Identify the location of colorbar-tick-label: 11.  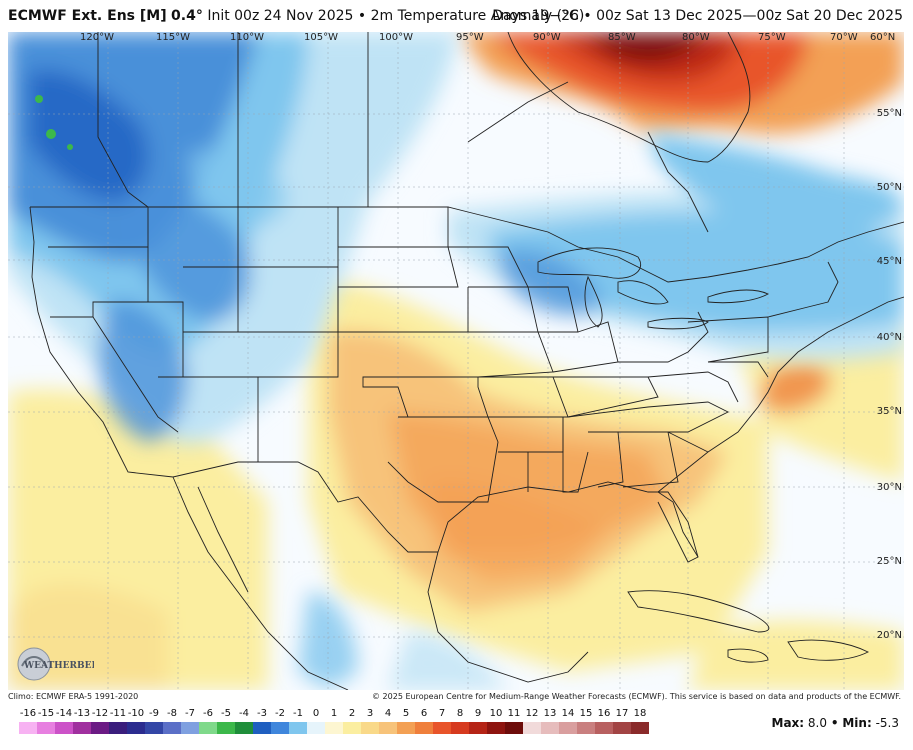
(514, 713).